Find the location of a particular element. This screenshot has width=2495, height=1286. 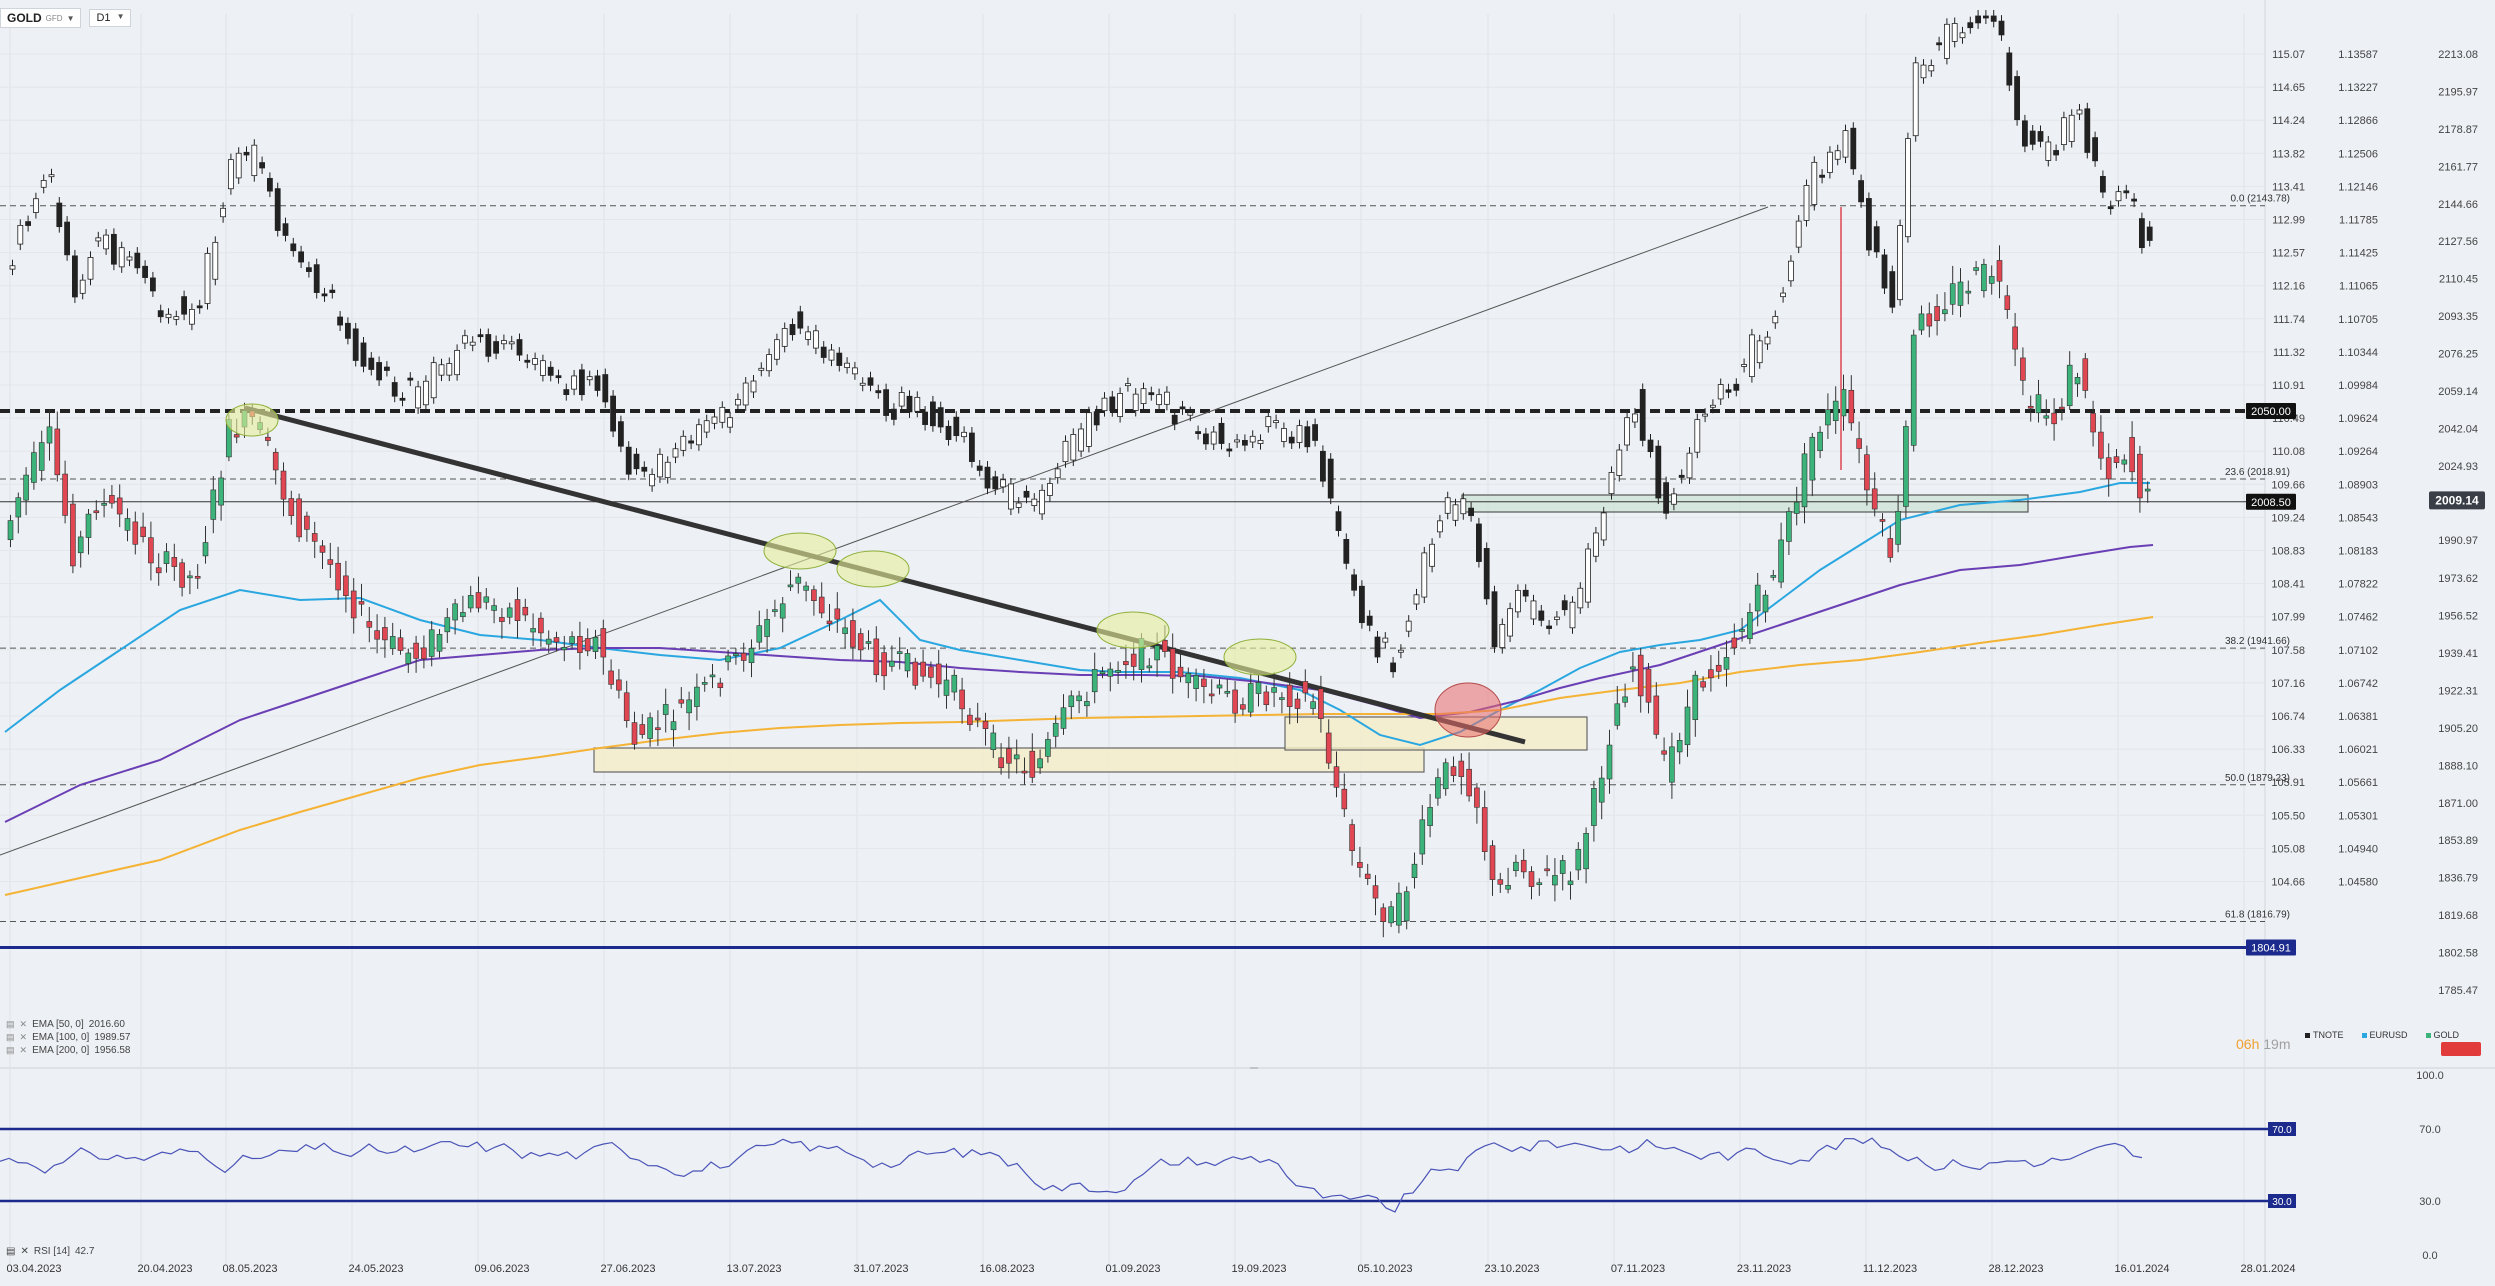

y-tick-label-gold: 1802.58 is located at coordinates (2458, 954).